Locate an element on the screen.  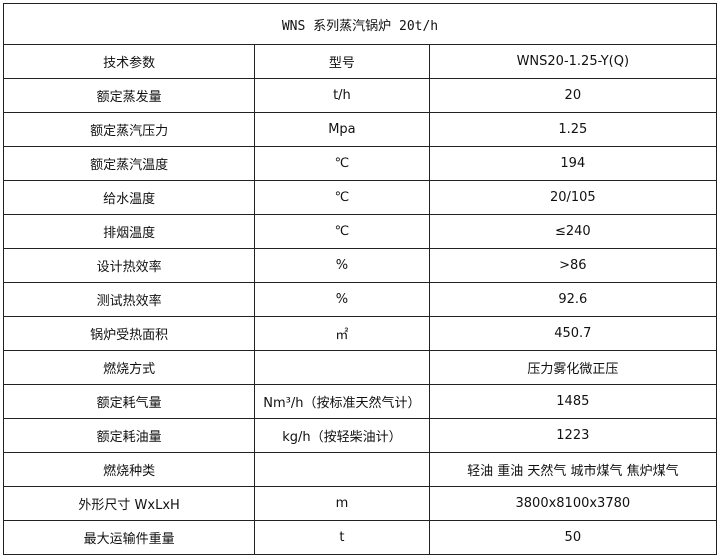
parameter-cell: 额定蒸汽压力 is located at coordinates (129, 129).